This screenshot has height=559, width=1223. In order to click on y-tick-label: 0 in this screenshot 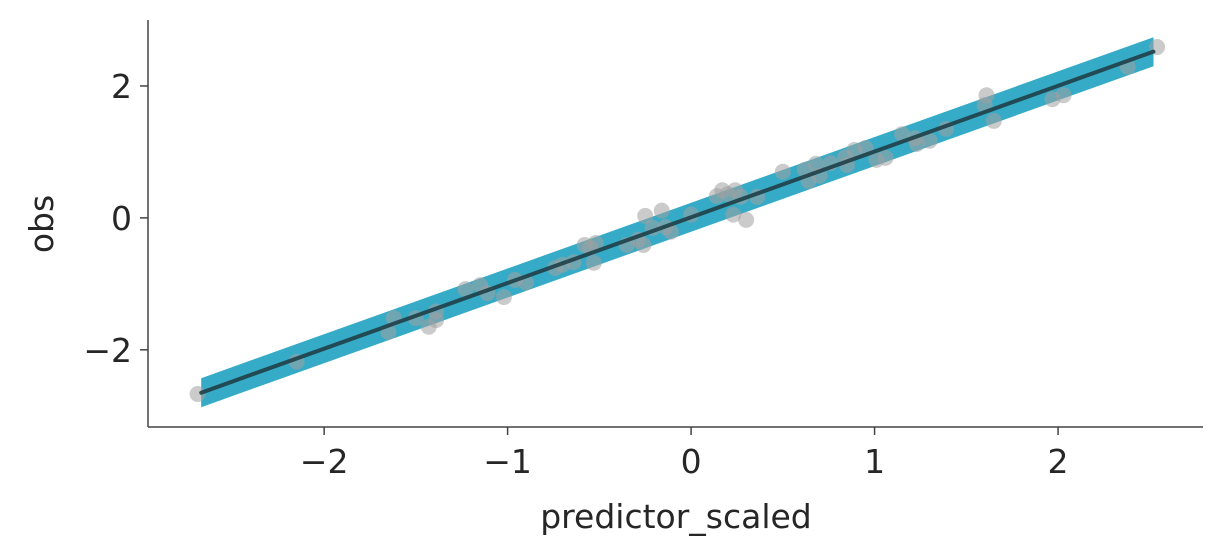, I will do `click(121, 218)`.